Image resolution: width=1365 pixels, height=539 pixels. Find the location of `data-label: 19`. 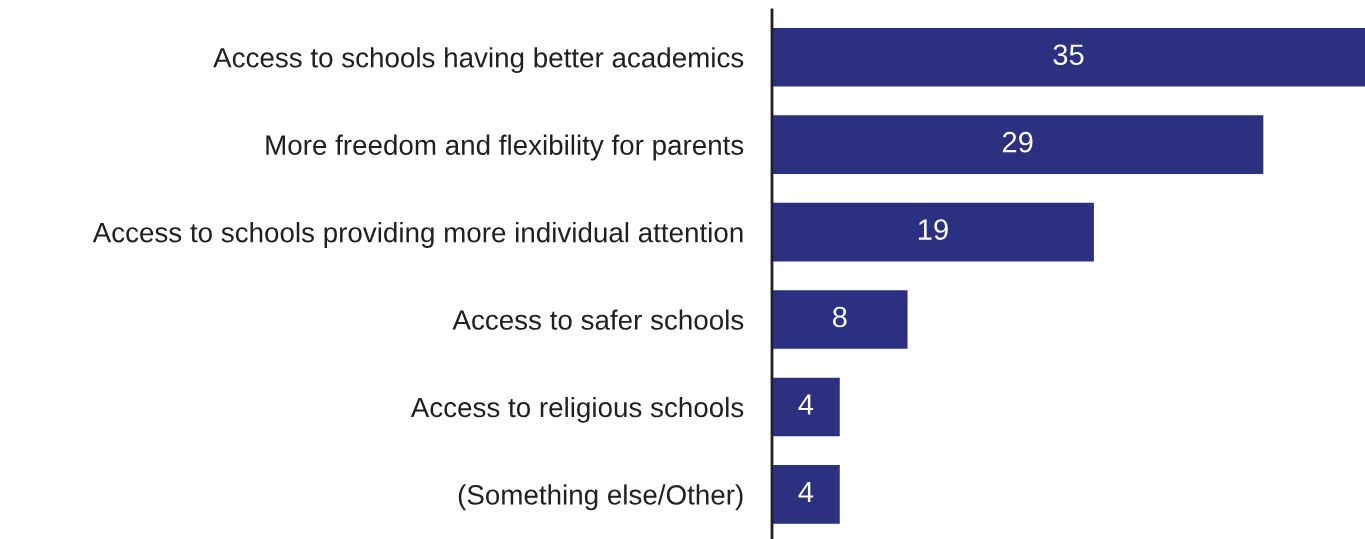

data-label: 19 is located at coordinates (933, 229).